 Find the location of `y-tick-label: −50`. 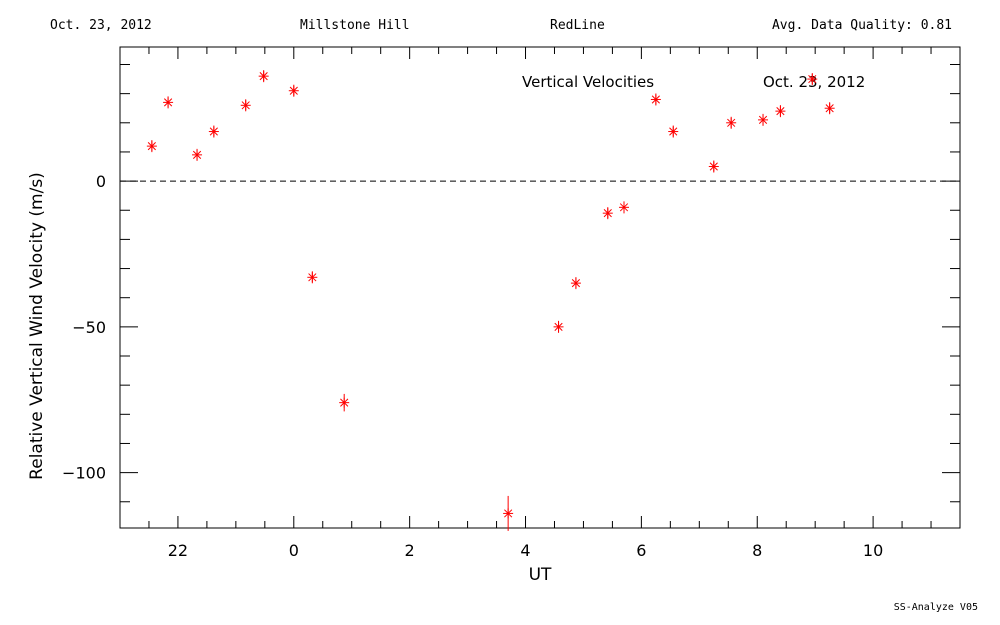

y-tick-label: −50 is located at coordinates (89, 327).